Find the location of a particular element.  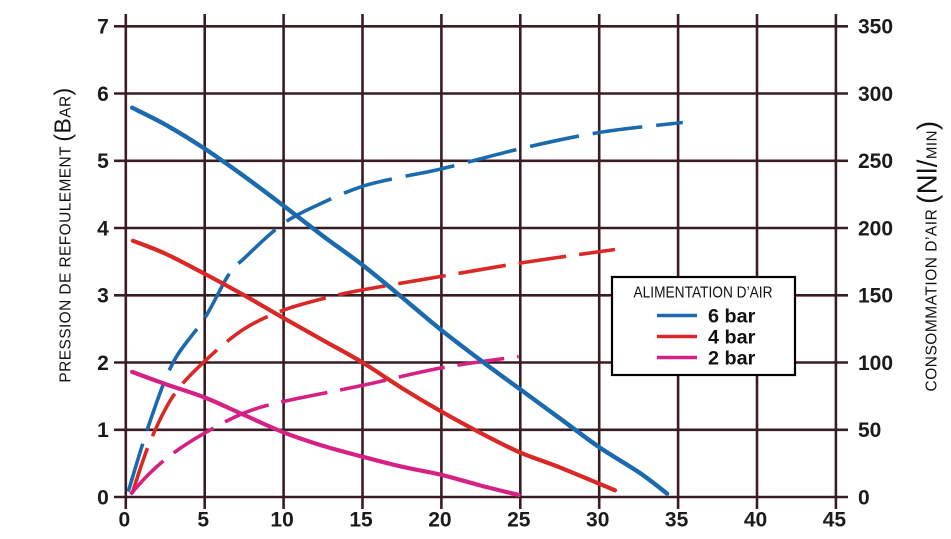

svg-text: 1 is located at coordinates (103, 430).